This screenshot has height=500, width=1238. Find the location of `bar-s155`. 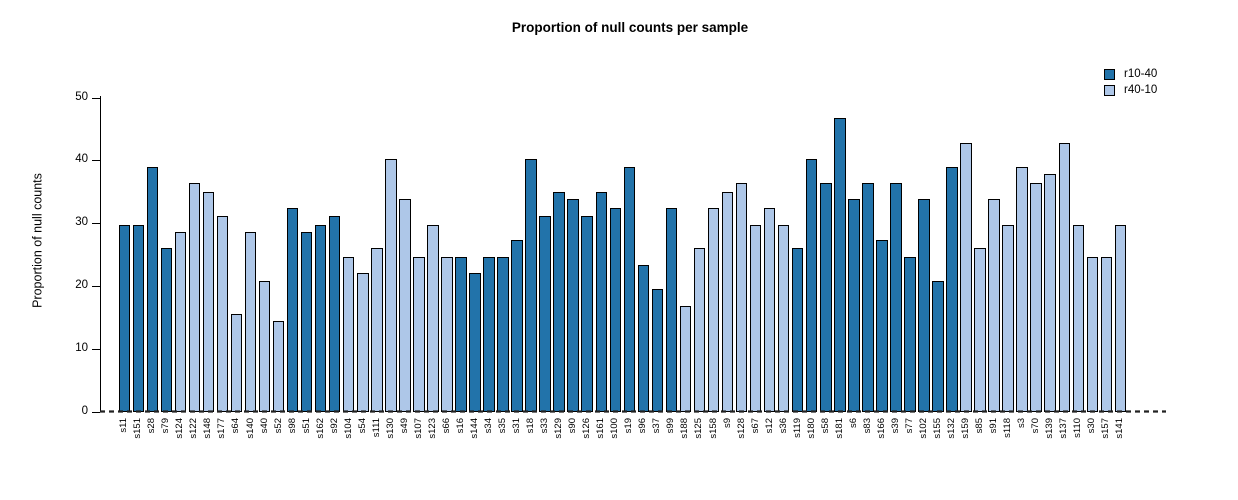

bar-s155 is located at coordinates (938, 346).